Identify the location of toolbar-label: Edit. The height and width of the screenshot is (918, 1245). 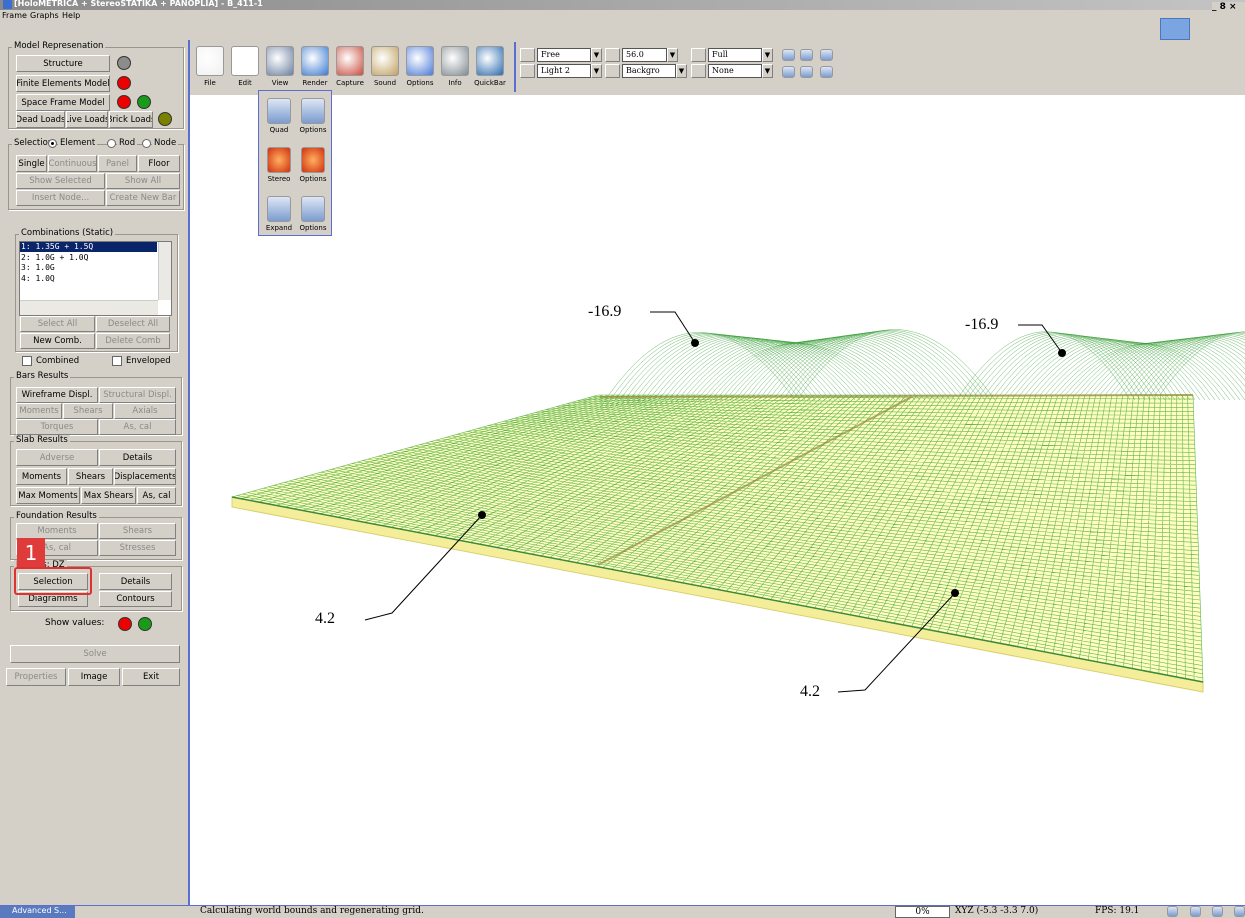
(245, 83).